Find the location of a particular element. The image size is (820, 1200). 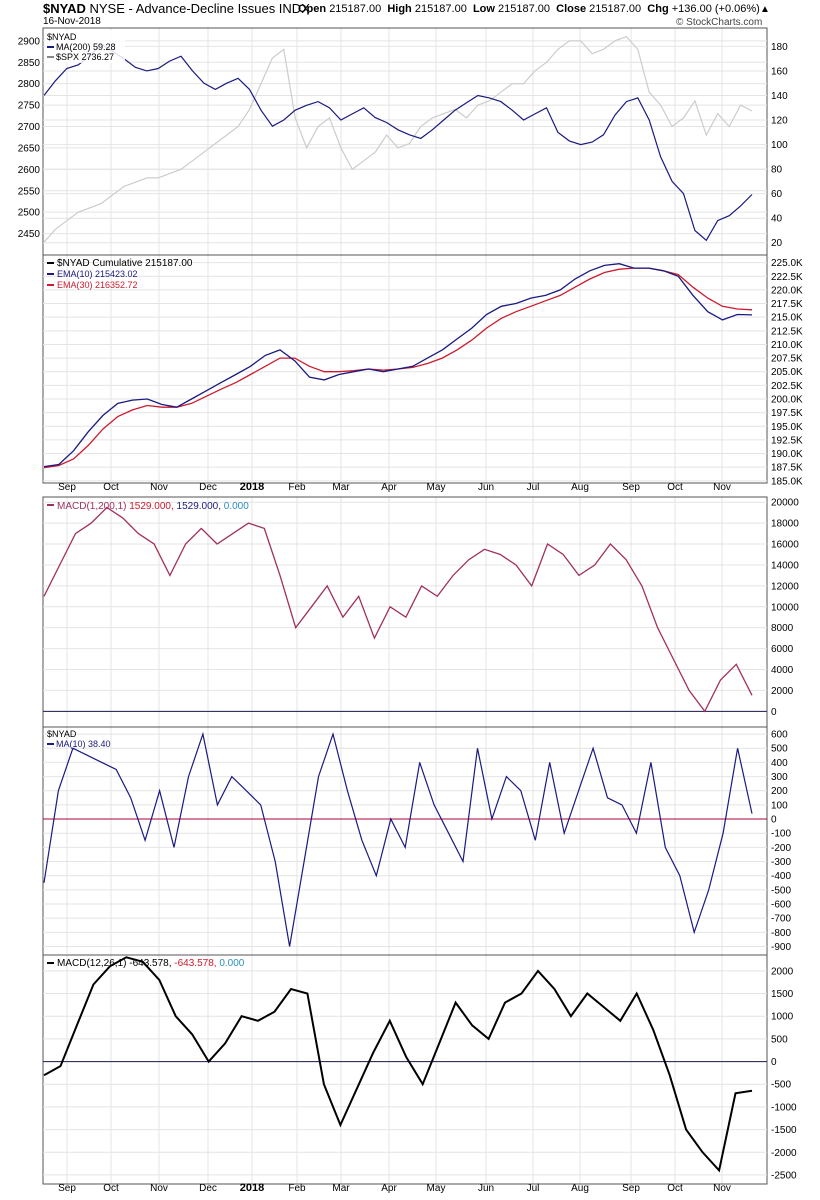

y-axis-tick-label: 160 is located at coordinates (779, 71).